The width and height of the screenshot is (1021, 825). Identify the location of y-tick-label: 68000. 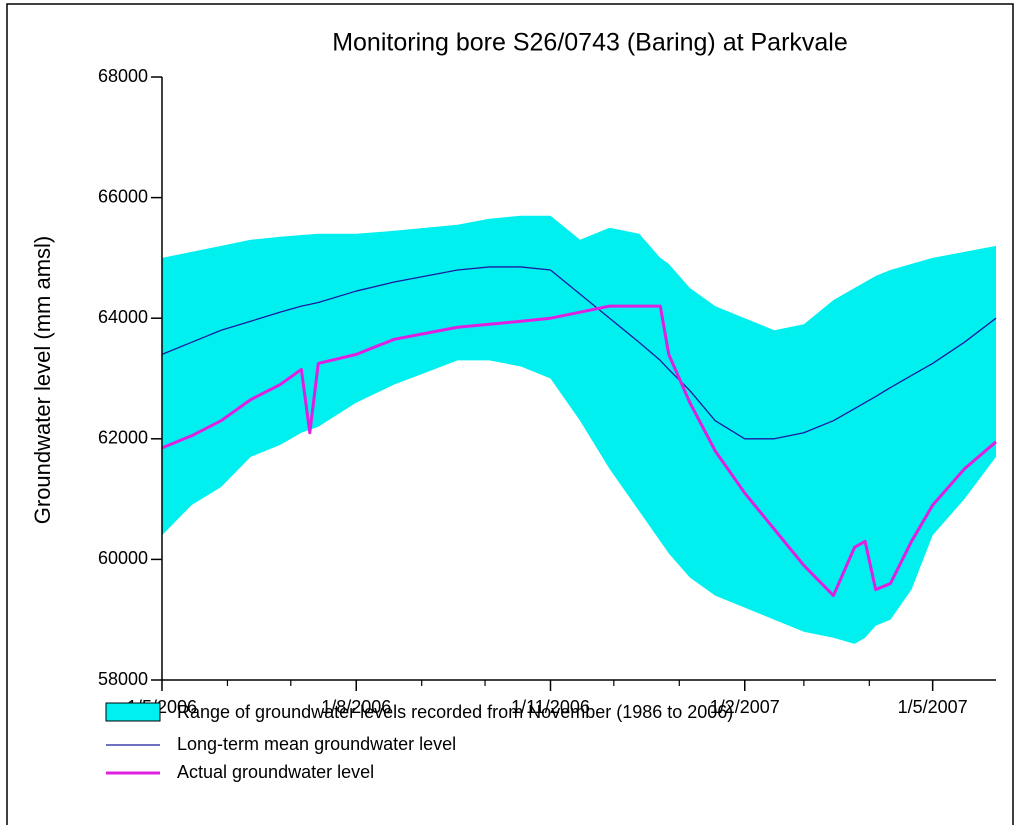
(123, 76).